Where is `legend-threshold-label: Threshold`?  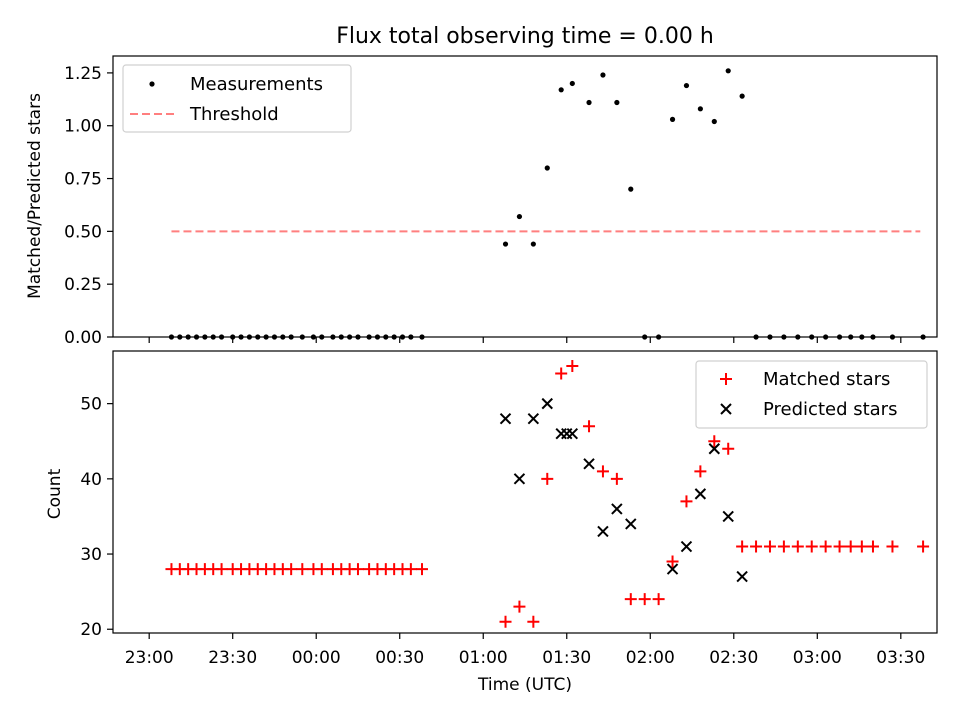 legend-threshold-label: Threshold is located at coordinates (234, 114).